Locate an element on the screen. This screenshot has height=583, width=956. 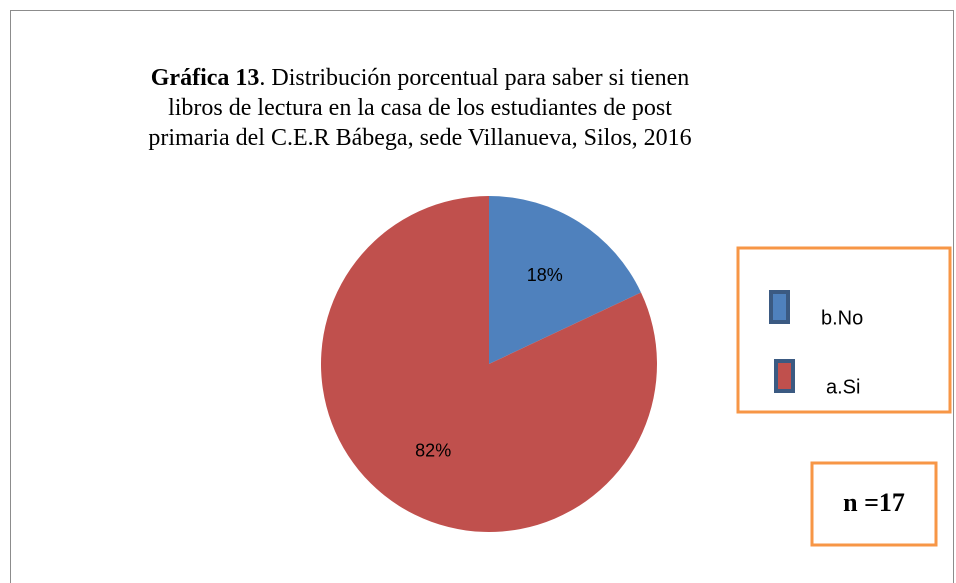
annotation-box is located at coordinates (874, 504).